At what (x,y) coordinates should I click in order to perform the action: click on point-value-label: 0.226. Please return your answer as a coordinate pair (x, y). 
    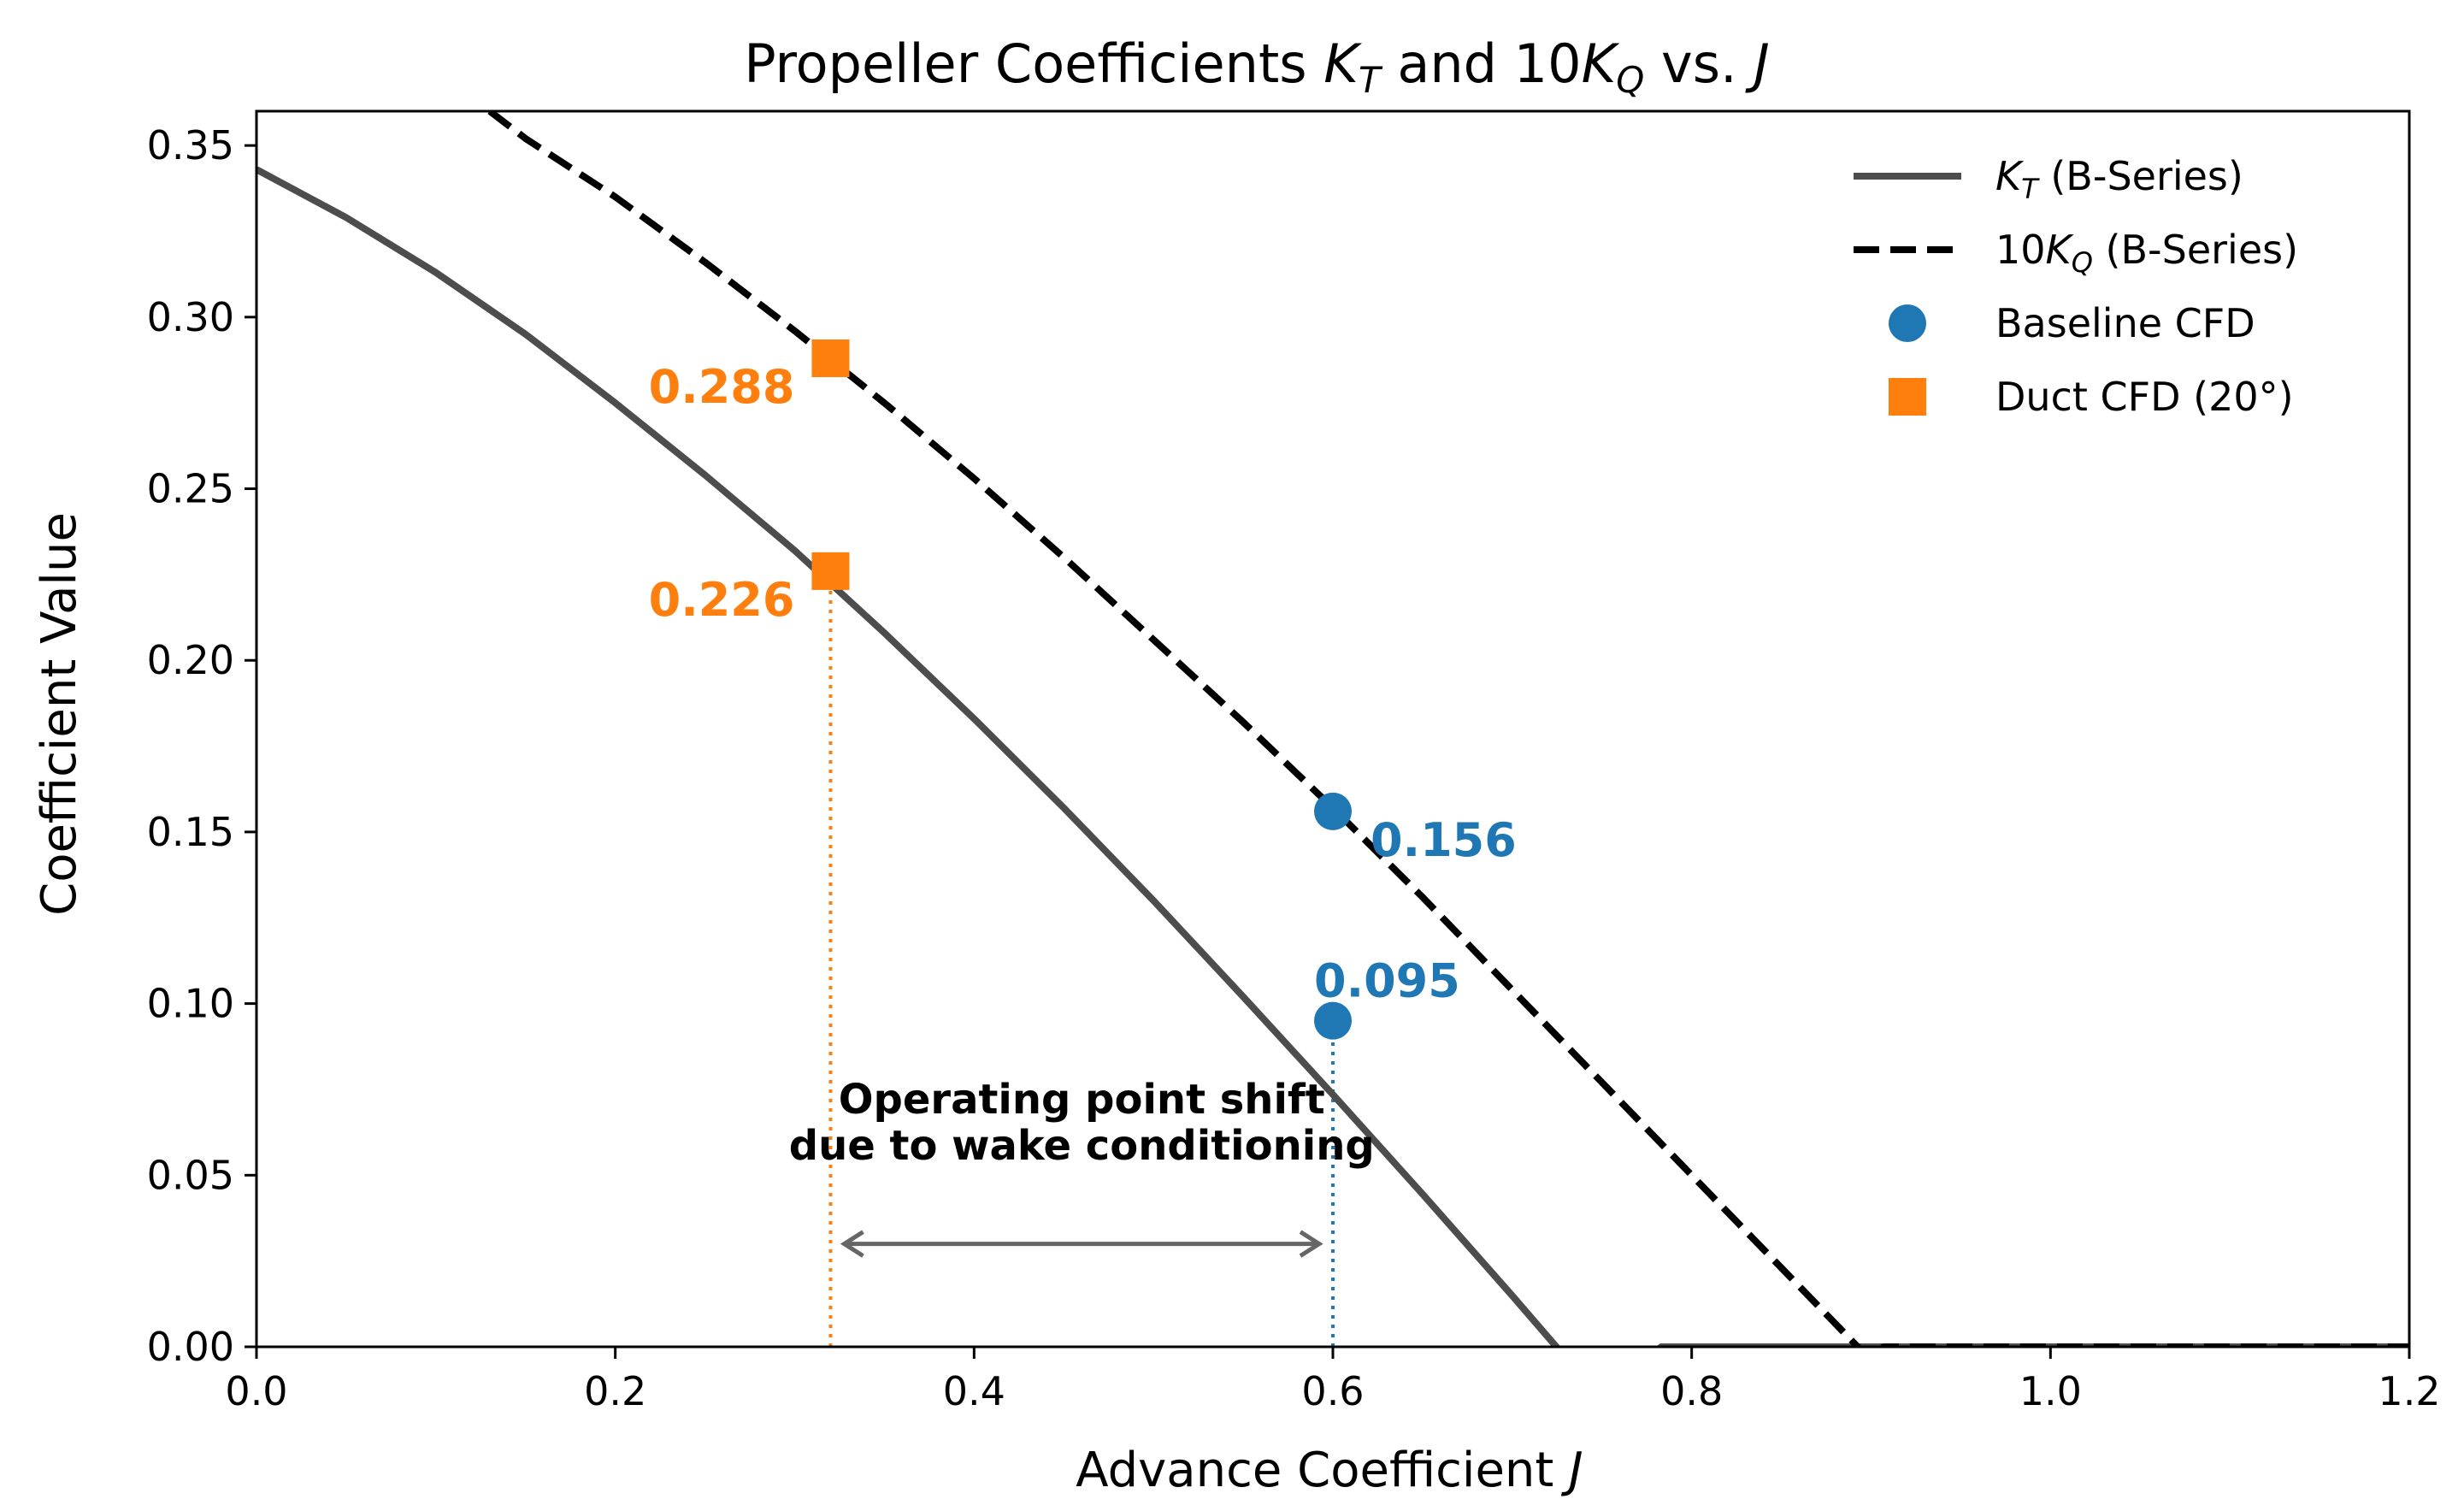
    Looking at the image, I should click on (722, 600).